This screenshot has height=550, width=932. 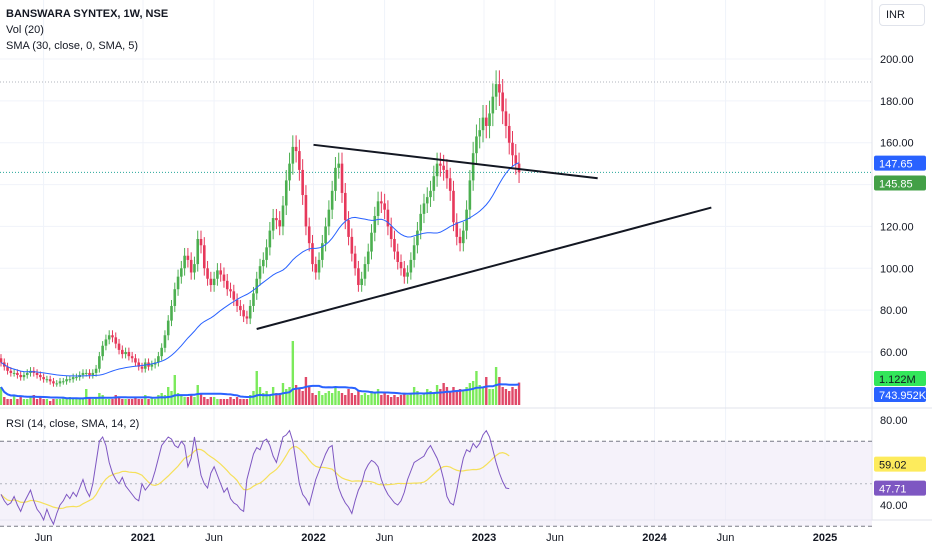 I want to click on price-tick-label: 100.00, so click(x=897, y=269).